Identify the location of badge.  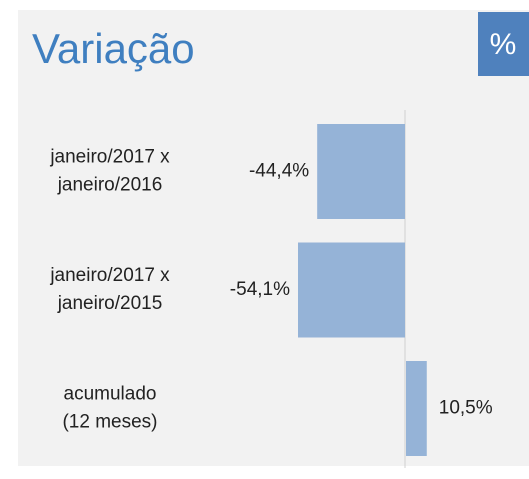
(503, 44).